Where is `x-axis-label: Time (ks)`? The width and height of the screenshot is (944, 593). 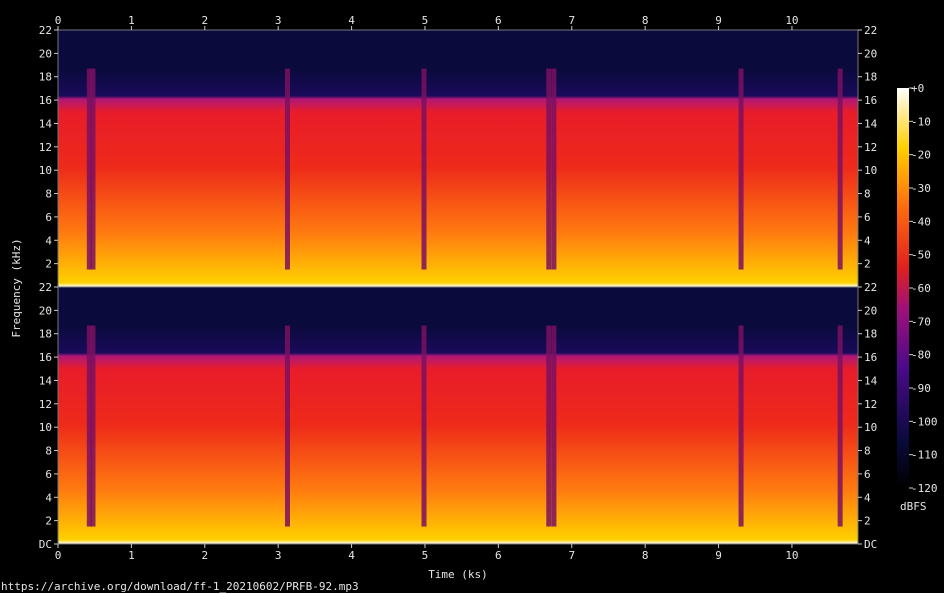 x-axis-label: Time (ks) is located at coordinates (458, 574).